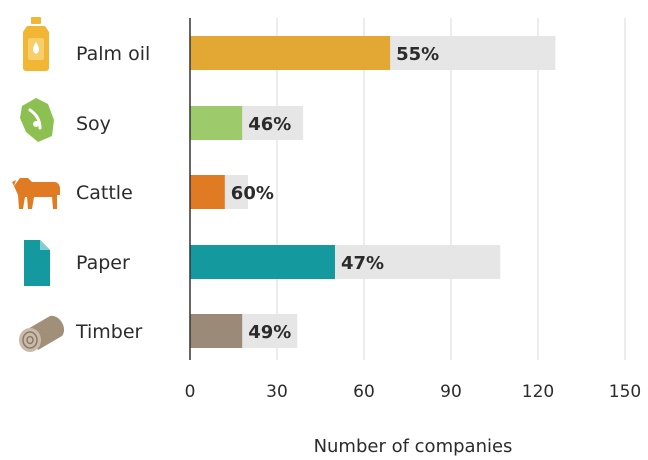 This screenshot has height=460, width=648. Describe the element at coordinates (290, 53) in the screenshot. I see `bar-highlight-palm-oil` at that location.